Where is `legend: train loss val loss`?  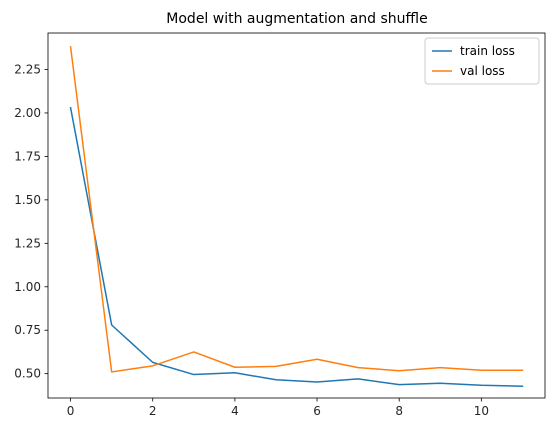 legend: train loss val loss is located at coordinates (482, 61).